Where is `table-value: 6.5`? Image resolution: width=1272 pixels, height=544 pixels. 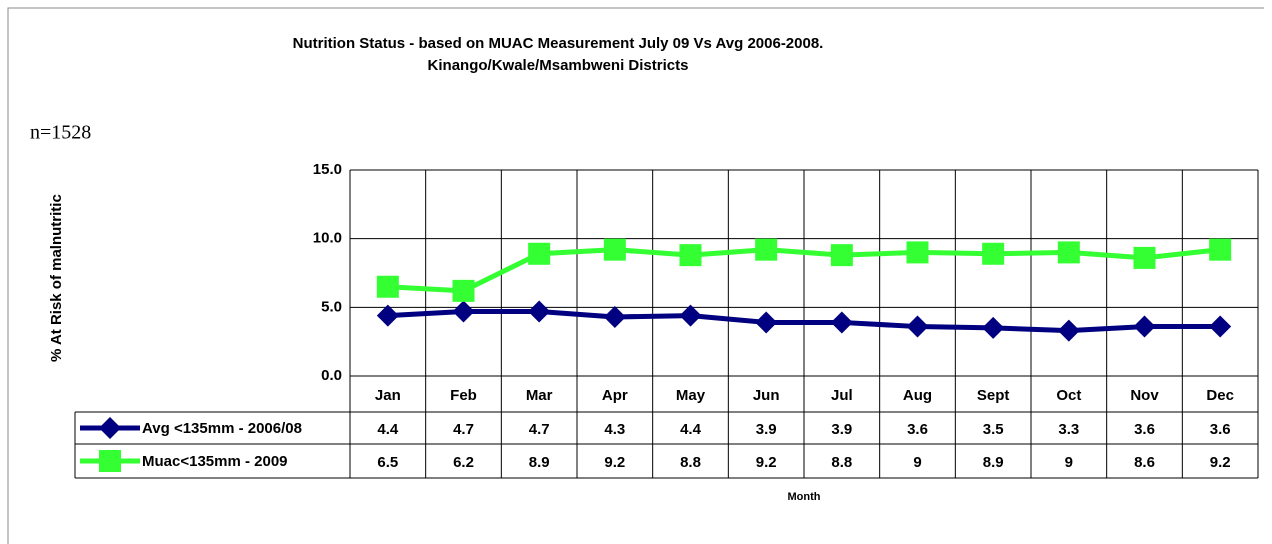 table-value: 6.5 is located at coordinates (387, 462).